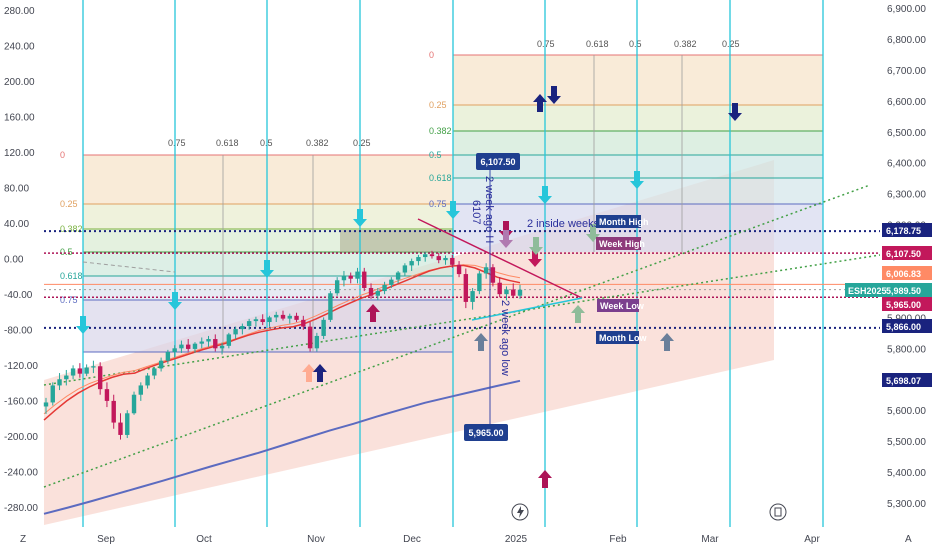  I want to click on left-axis-tick: 280.00, so click(19, 11).